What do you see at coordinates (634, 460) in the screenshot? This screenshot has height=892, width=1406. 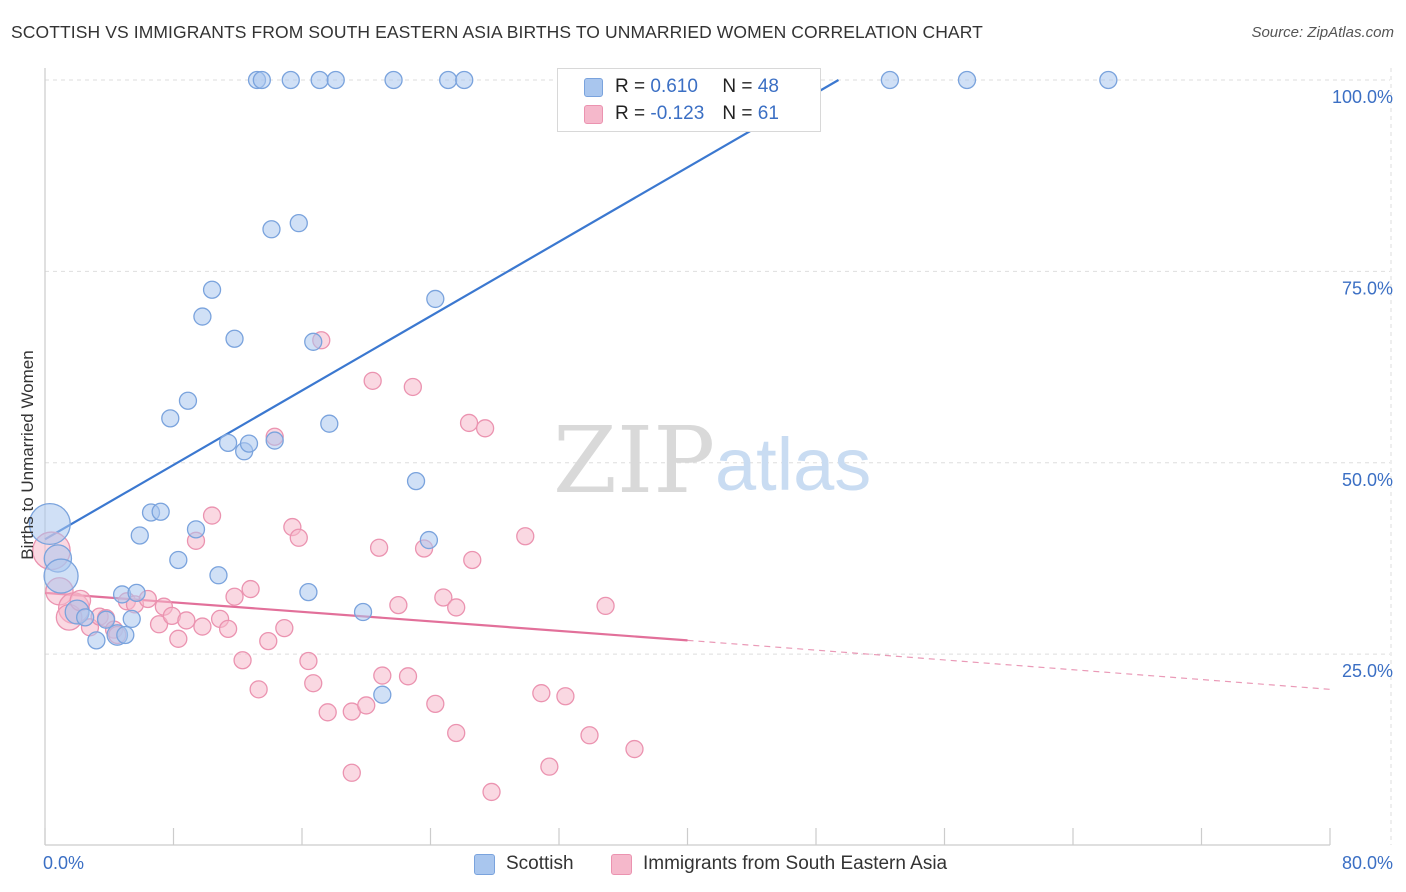 I see `watermark-zip: ZIP` at bounding box center [634, 460].